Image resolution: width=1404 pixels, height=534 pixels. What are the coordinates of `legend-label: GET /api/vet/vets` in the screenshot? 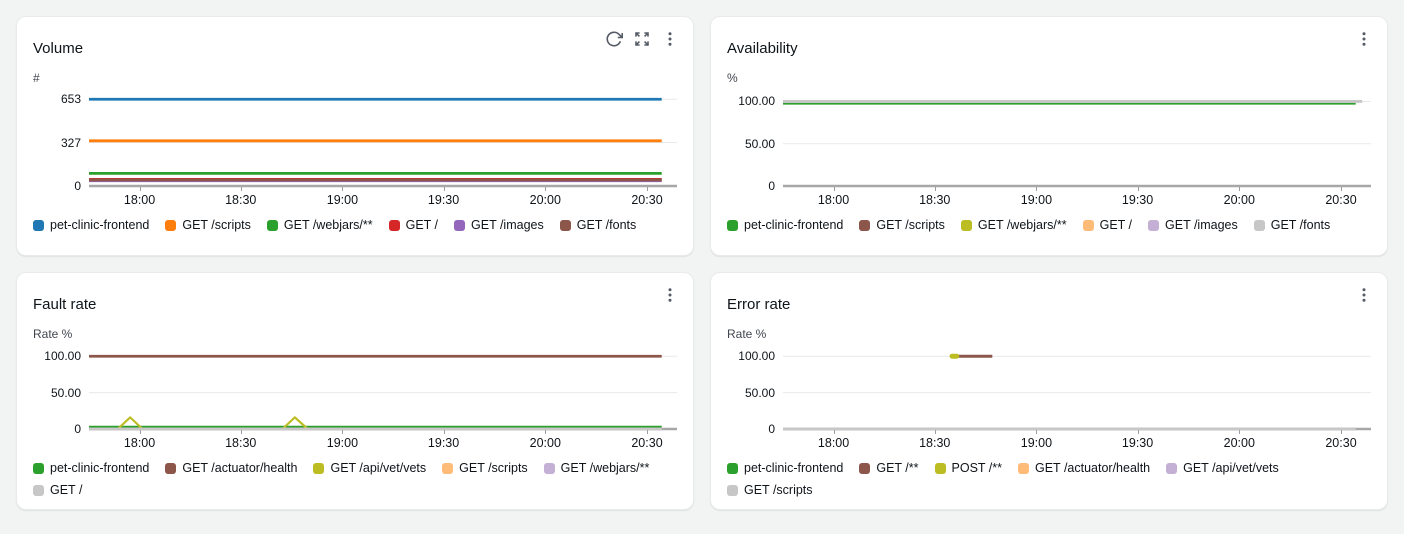 It's located at (378, 468).